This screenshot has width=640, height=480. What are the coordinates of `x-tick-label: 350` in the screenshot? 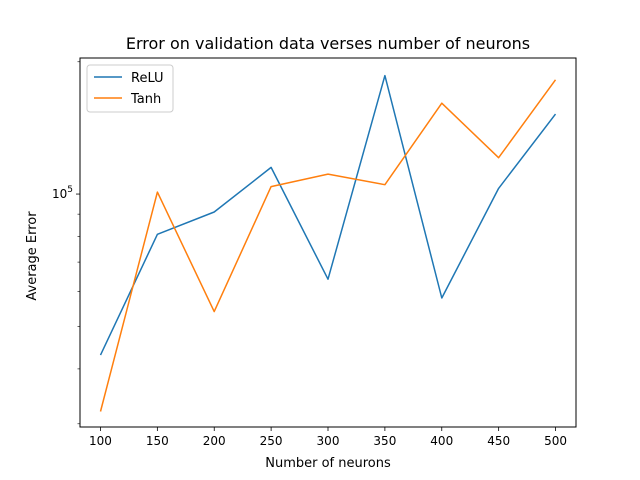 It's located at (384, 441).